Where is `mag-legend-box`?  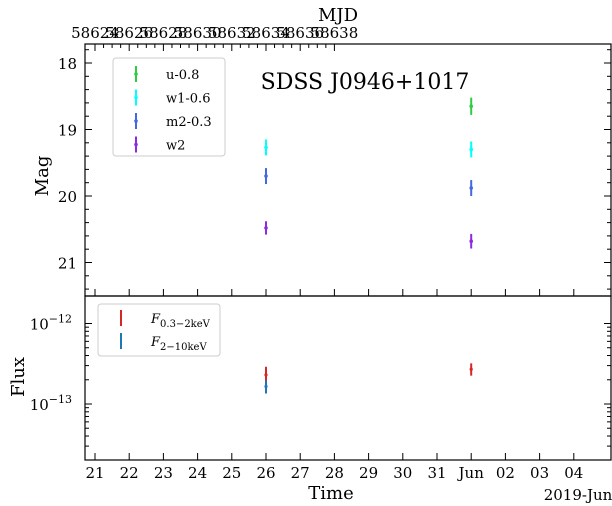 mag-legend-box is located at coordinates (169, 107).